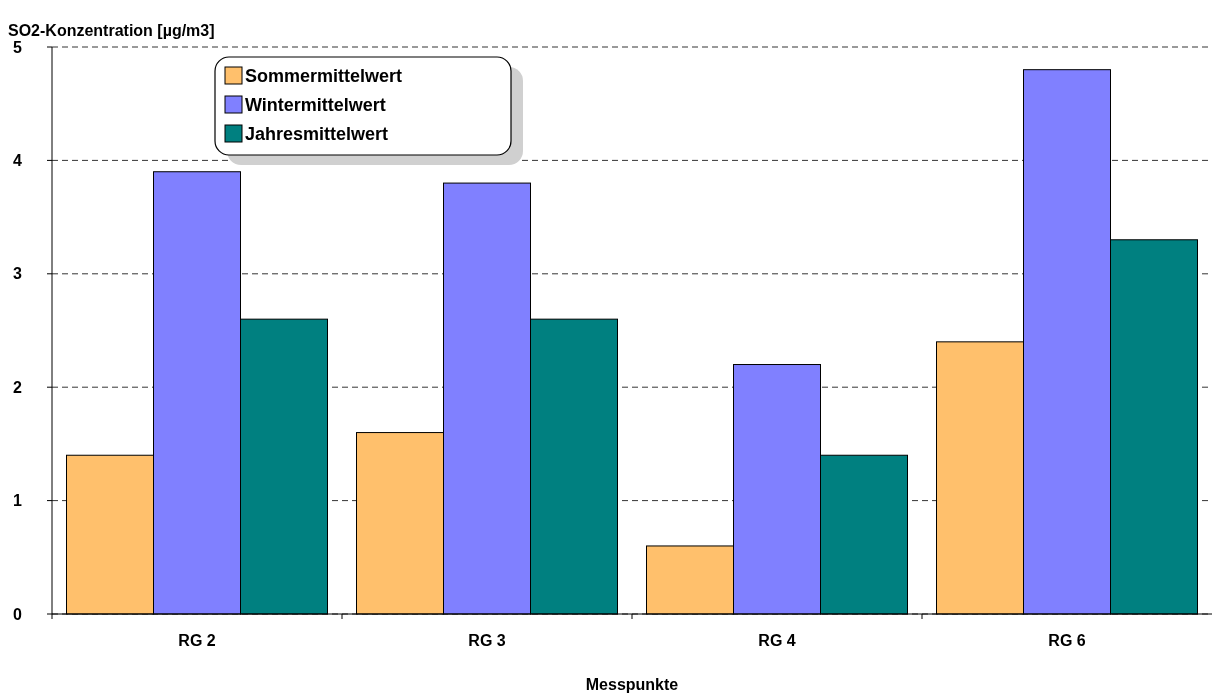  I want to click on y-tick-label: 3, so click(18, 274).